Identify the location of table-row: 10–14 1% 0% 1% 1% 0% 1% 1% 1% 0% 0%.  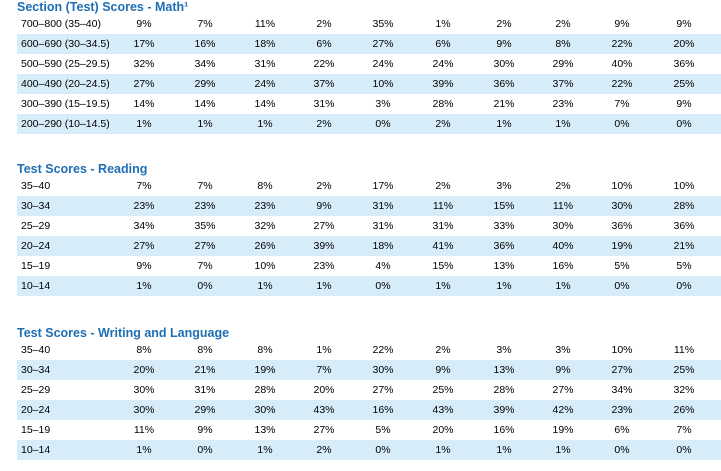
(369, 286).